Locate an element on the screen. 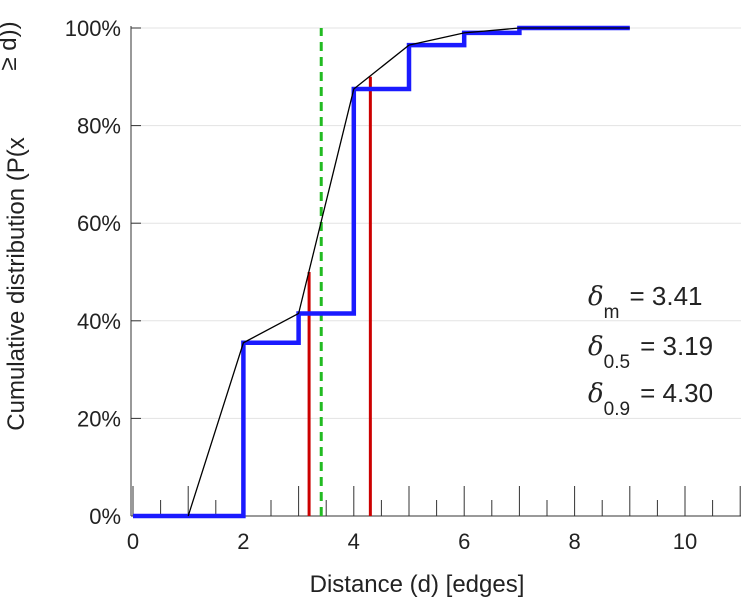  y-tick-label: 100% is located at coordinates (93, 28).